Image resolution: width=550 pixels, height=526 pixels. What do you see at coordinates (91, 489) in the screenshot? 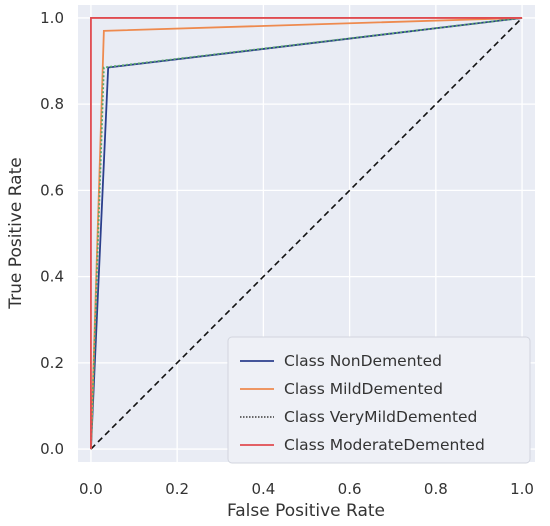
I see `x-tick-label: 0.0` at bounding box center [91, 489].